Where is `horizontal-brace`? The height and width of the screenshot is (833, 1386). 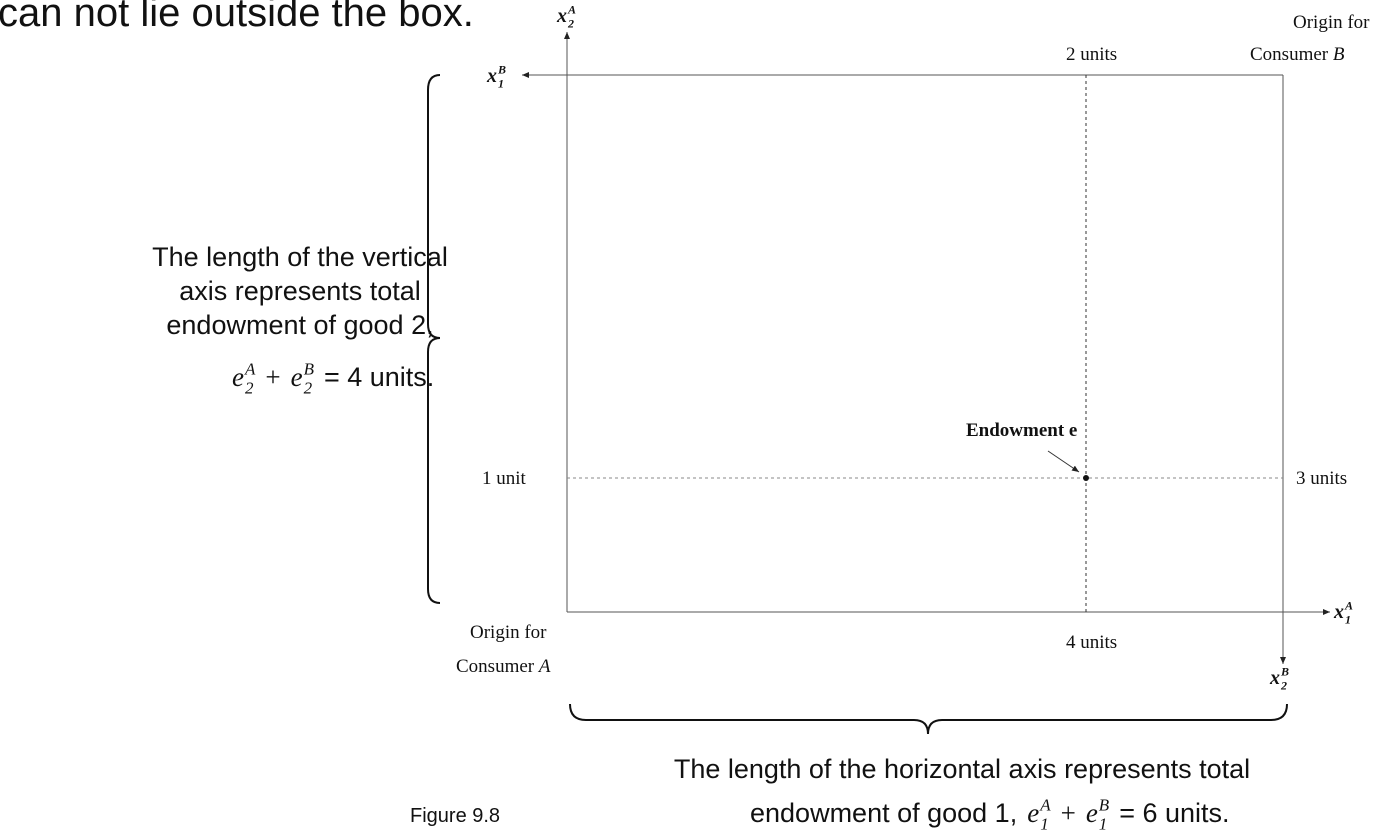
horizontal-brace is located at coordinates (928, 719).